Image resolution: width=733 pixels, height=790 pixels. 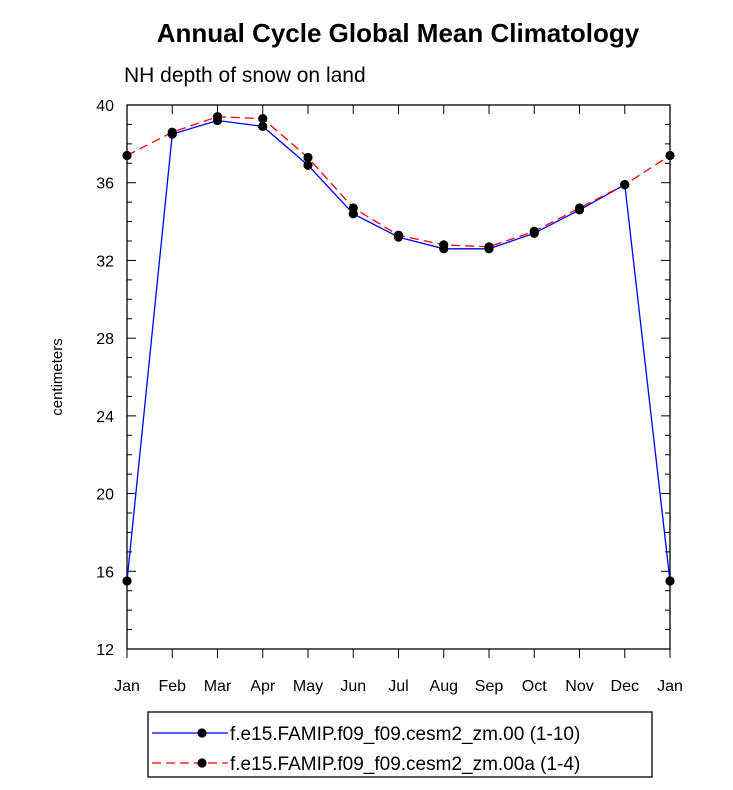 I want to click on x-tick-label: Jul, so click(x=398, y=686).